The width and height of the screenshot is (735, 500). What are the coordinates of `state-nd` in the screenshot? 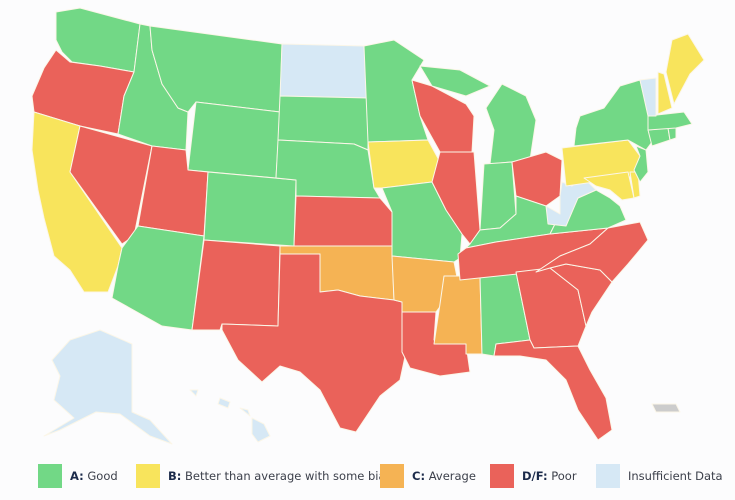 It's located at (324, 71).